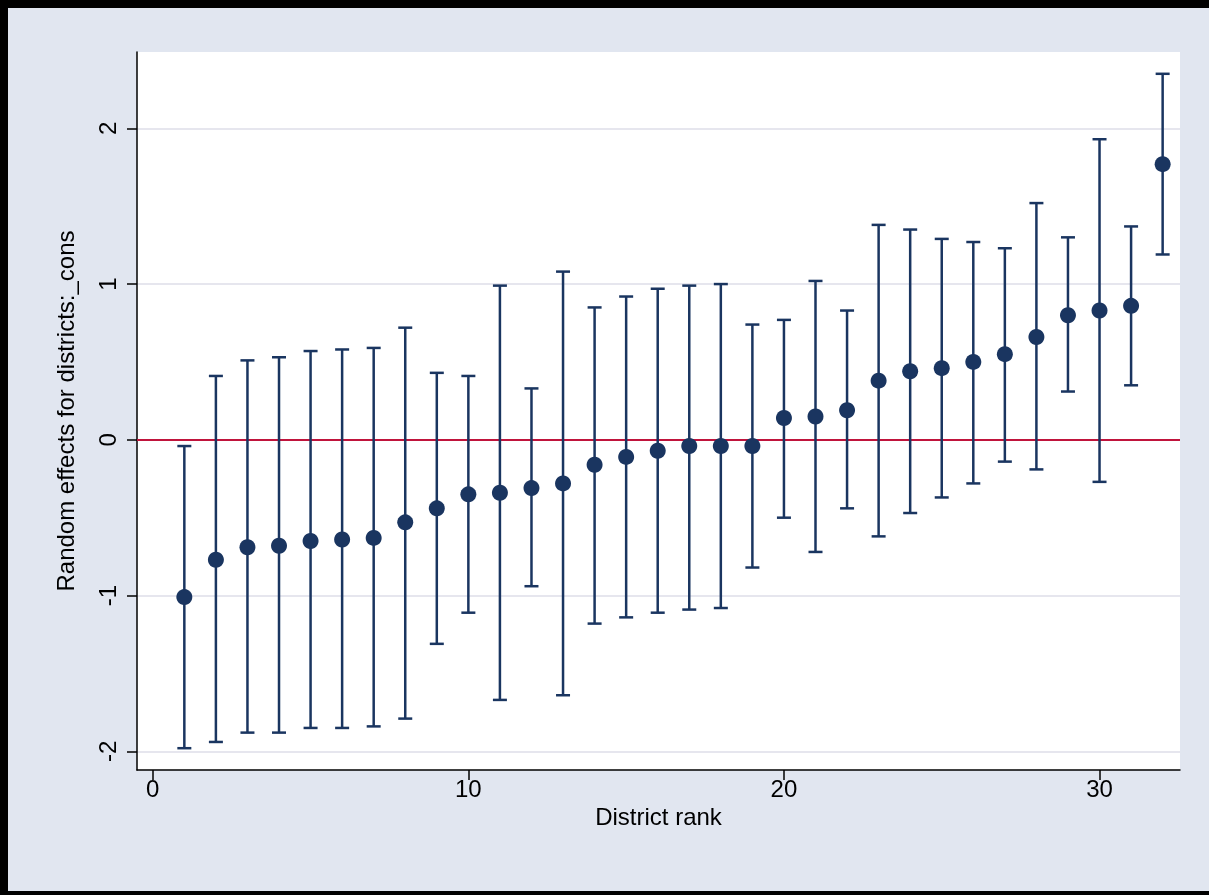 This screenshot has width=1209, height=895. I want to click on x-axis-title: District rank, so click(659, 817).